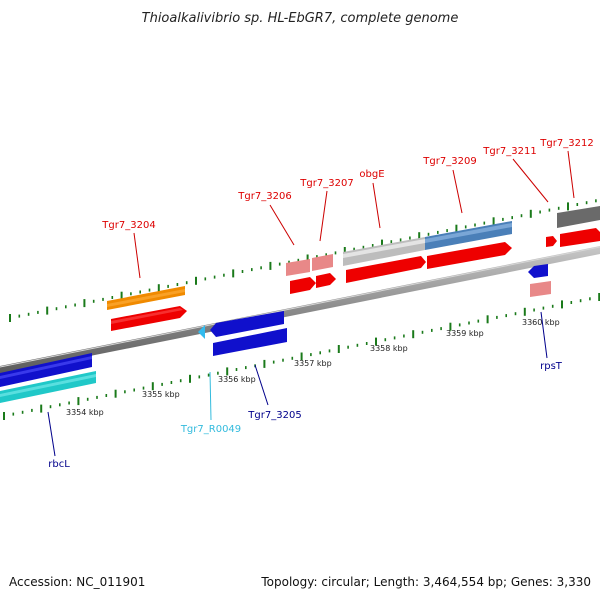 The width and height of the screenshot is (600, 600). What do you see at coordinates (371, 174) in the screenshot?
I see `label-obge: obgE` at bounding box center [371, 174].